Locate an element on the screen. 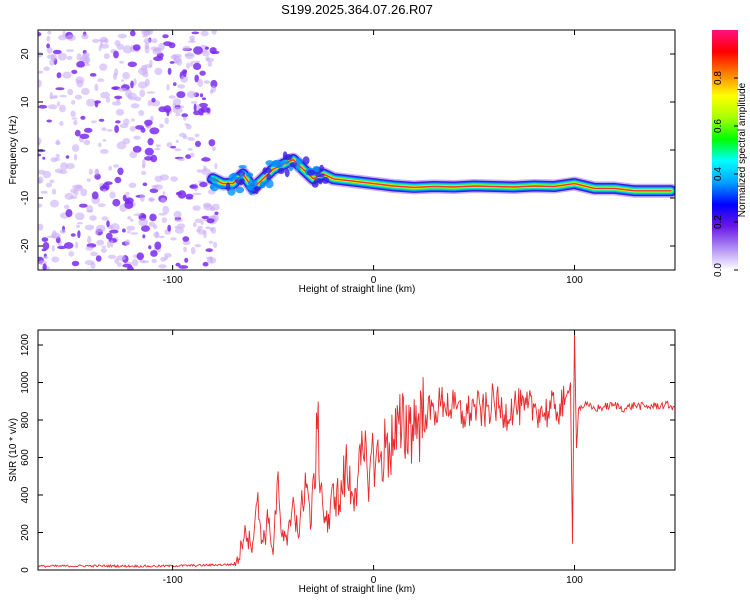  y-tick-label: 1200 is located at coordinates (25, 344).